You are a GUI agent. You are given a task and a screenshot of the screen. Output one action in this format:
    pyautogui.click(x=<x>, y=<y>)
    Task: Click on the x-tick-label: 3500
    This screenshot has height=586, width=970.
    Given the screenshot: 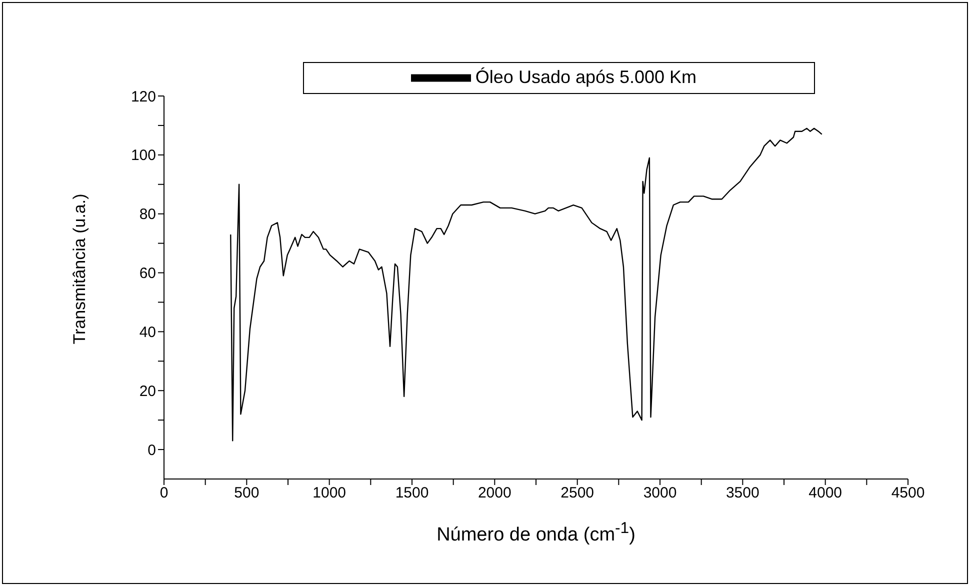 What is the action you would take?
    pyautogui.click(x=743, y=493)
    